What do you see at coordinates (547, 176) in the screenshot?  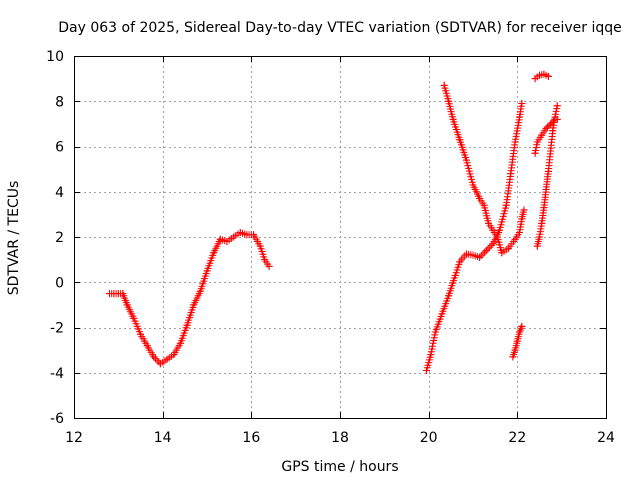 I see `series-late-arc` at bounding box center [547, 176].